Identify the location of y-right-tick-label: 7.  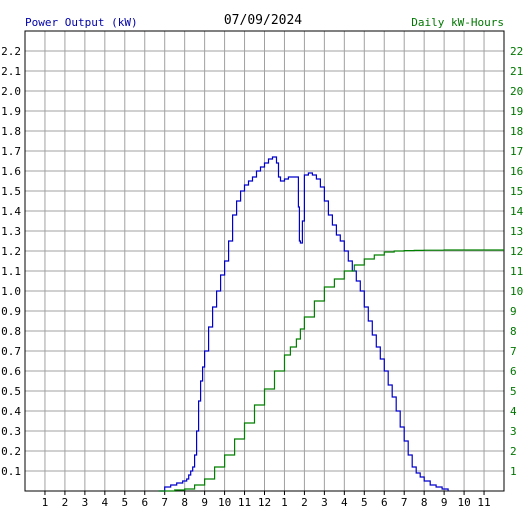
(513, 351).